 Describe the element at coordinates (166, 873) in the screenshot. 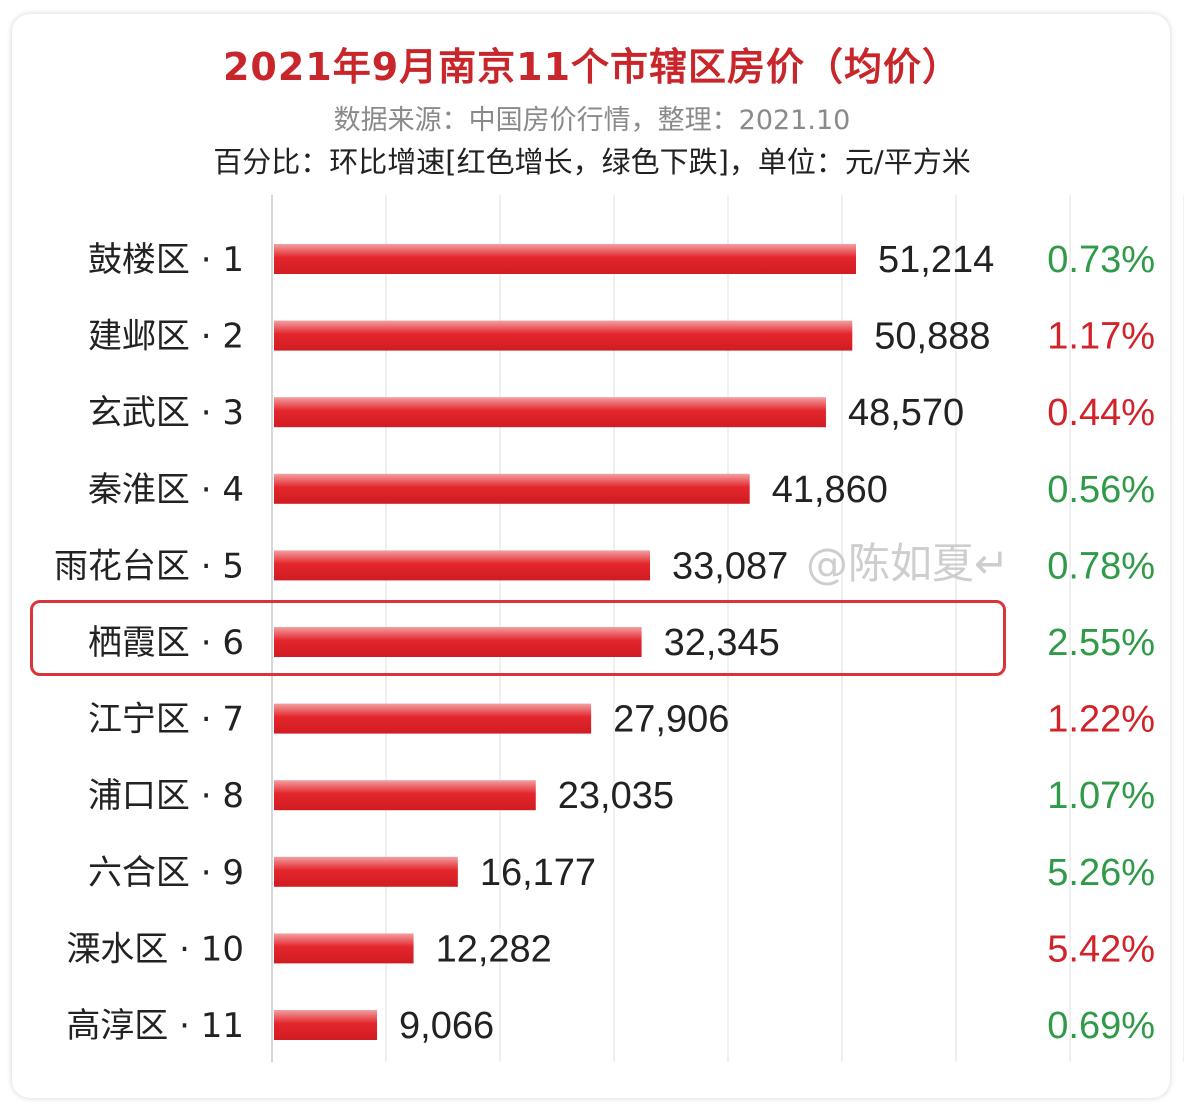

I see `category-label: 六合区 · 9` at that location.